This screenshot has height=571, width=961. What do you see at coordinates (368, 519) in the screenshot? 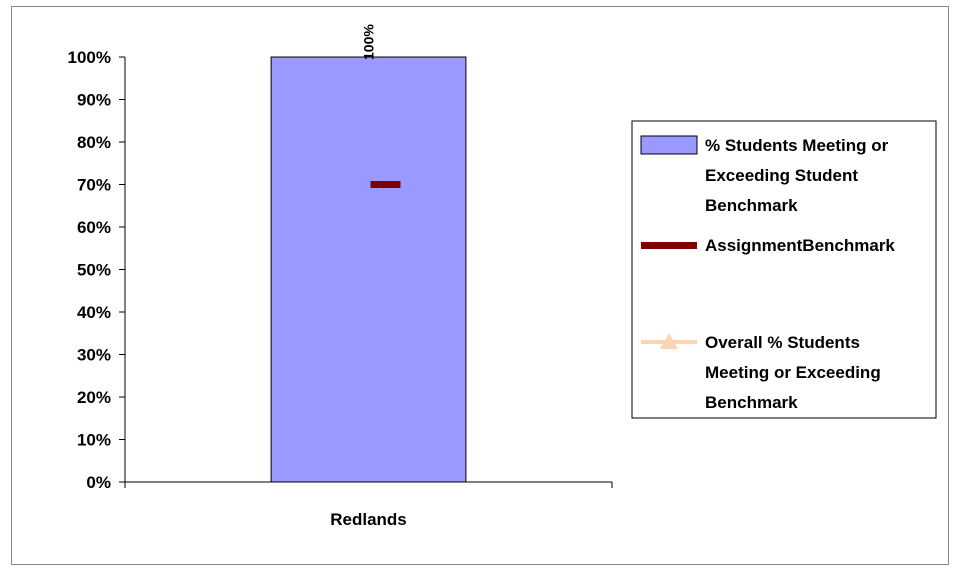
I see `x-category-label: Redlands` at bounding box center [368, 519].